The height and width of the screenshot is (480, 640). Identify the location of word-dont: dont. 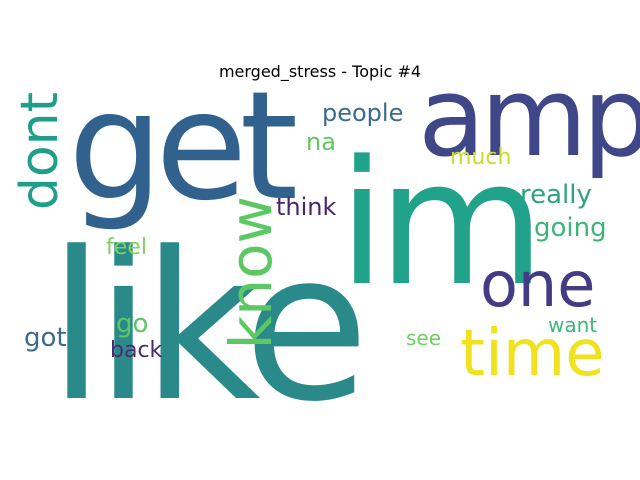
(40, 151).